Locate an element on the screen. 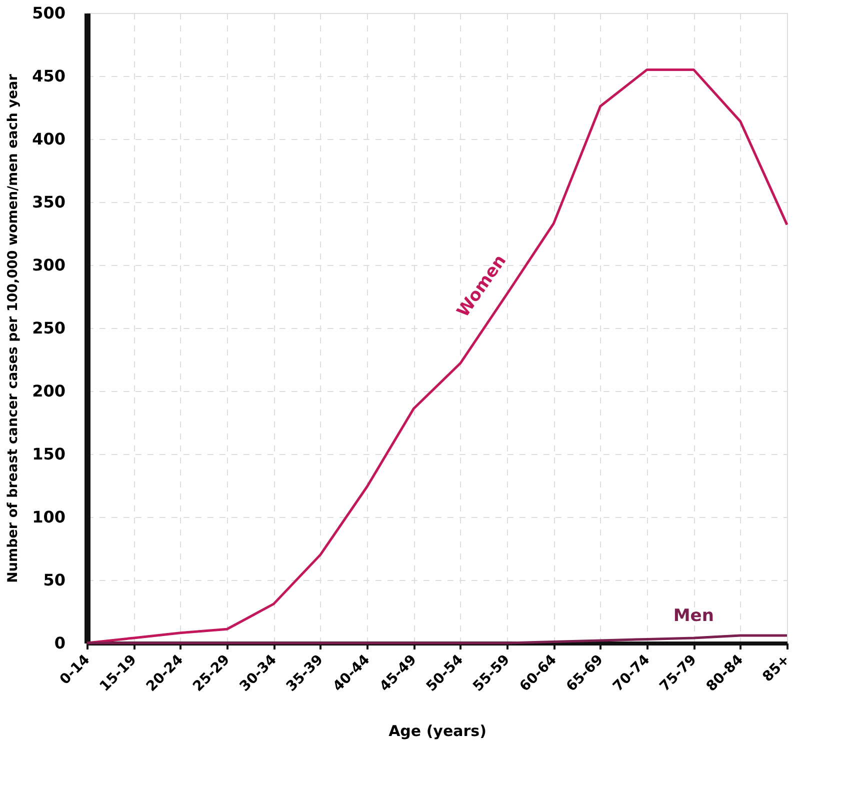 Image resolution: width=844 pixels, height=804 pixels. line-series is located at coordinates (437, 639).